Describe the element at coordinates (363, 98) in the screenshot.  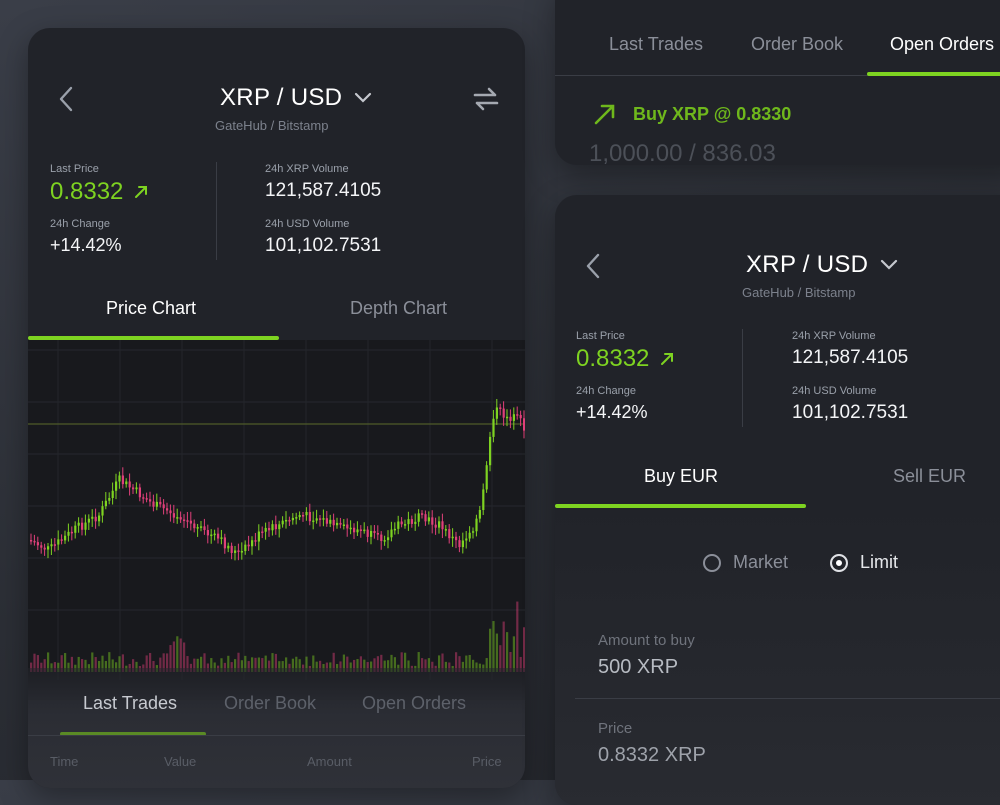
I see `chevron-down-icon` at that location.